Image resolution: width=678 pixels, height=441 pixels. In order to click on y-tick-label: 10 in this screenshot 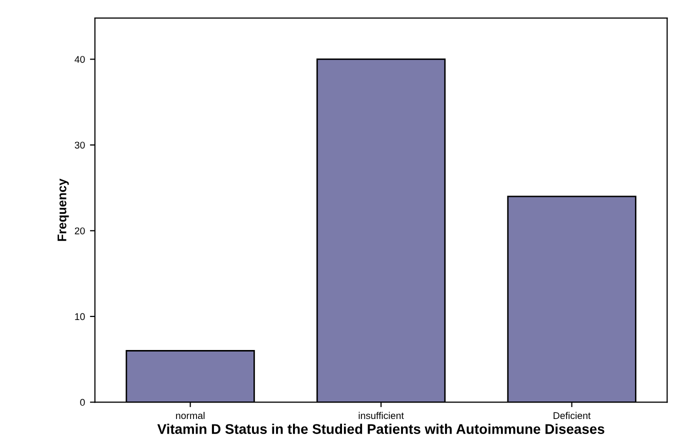, I will do `click(80, 316)`.